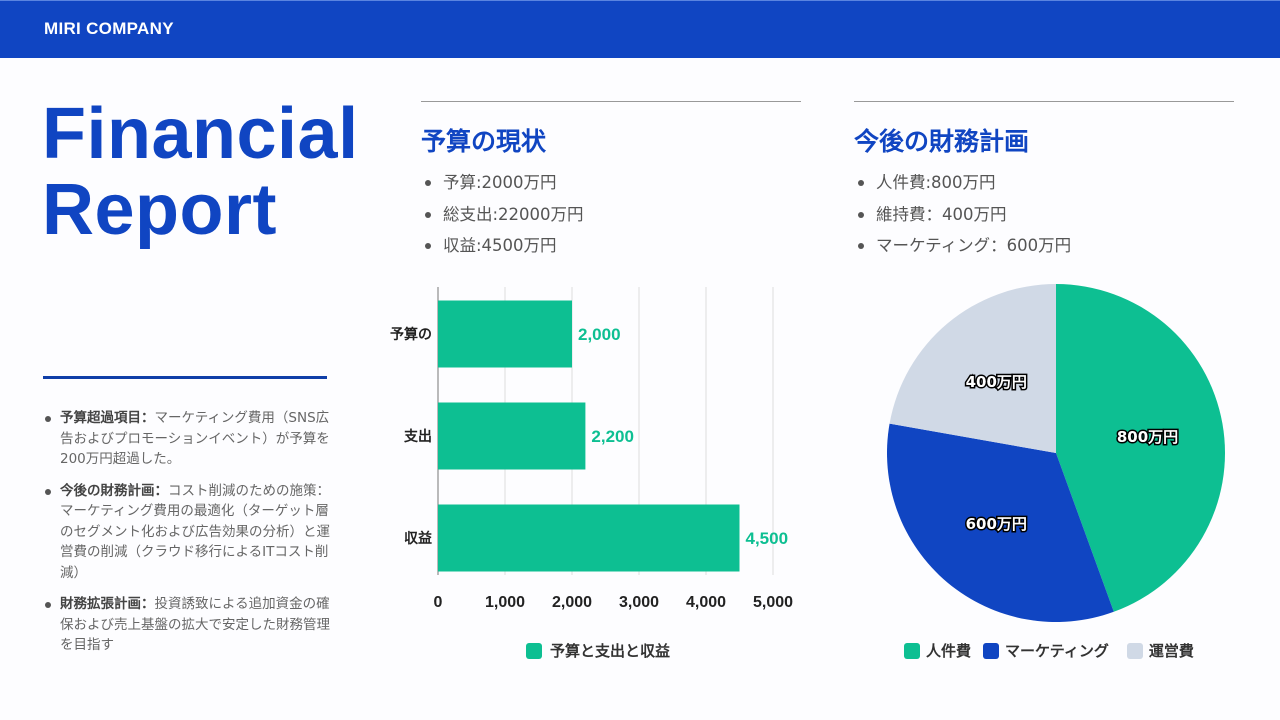 Image resolution: width=1280 pixels, height=720 pixels. Describe the element at coordinates (996, 382) in the screenshot. I see `svg-text: 400万円` at that location.